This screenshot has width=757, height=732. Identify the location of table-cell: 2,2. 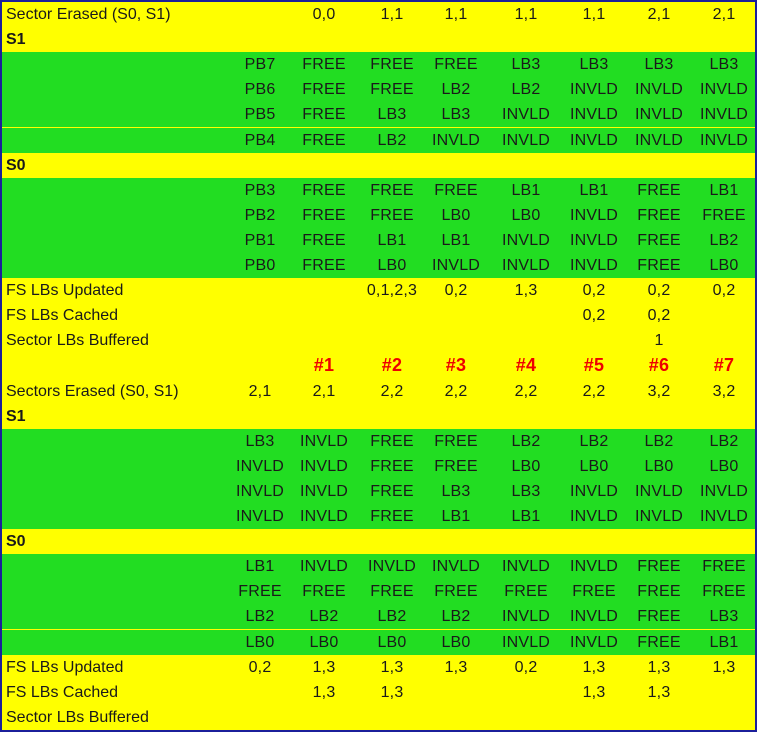
(526, 391).